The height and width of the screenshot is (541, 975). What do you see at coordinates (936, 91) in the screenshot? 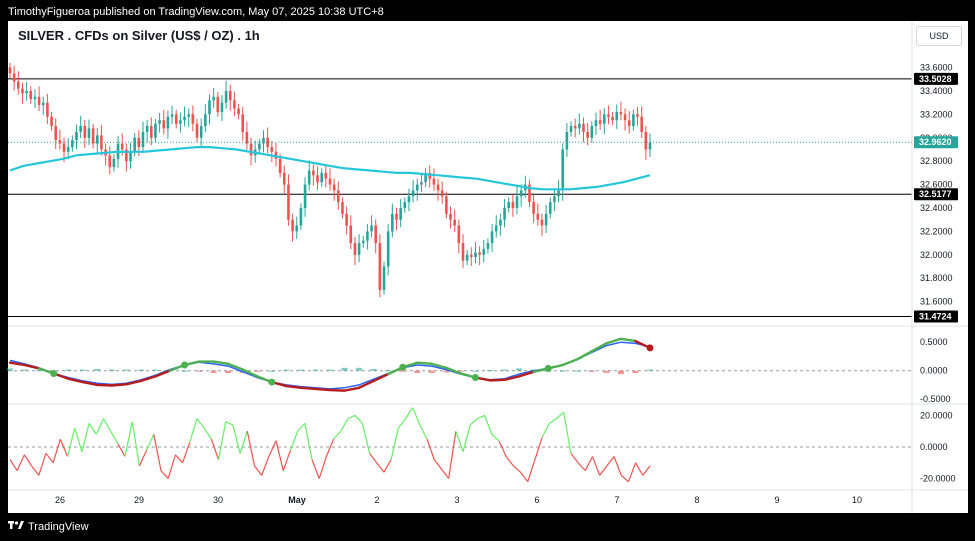
I see `price-tick-label-1: 33.4000` at bounding box center [936, 91].